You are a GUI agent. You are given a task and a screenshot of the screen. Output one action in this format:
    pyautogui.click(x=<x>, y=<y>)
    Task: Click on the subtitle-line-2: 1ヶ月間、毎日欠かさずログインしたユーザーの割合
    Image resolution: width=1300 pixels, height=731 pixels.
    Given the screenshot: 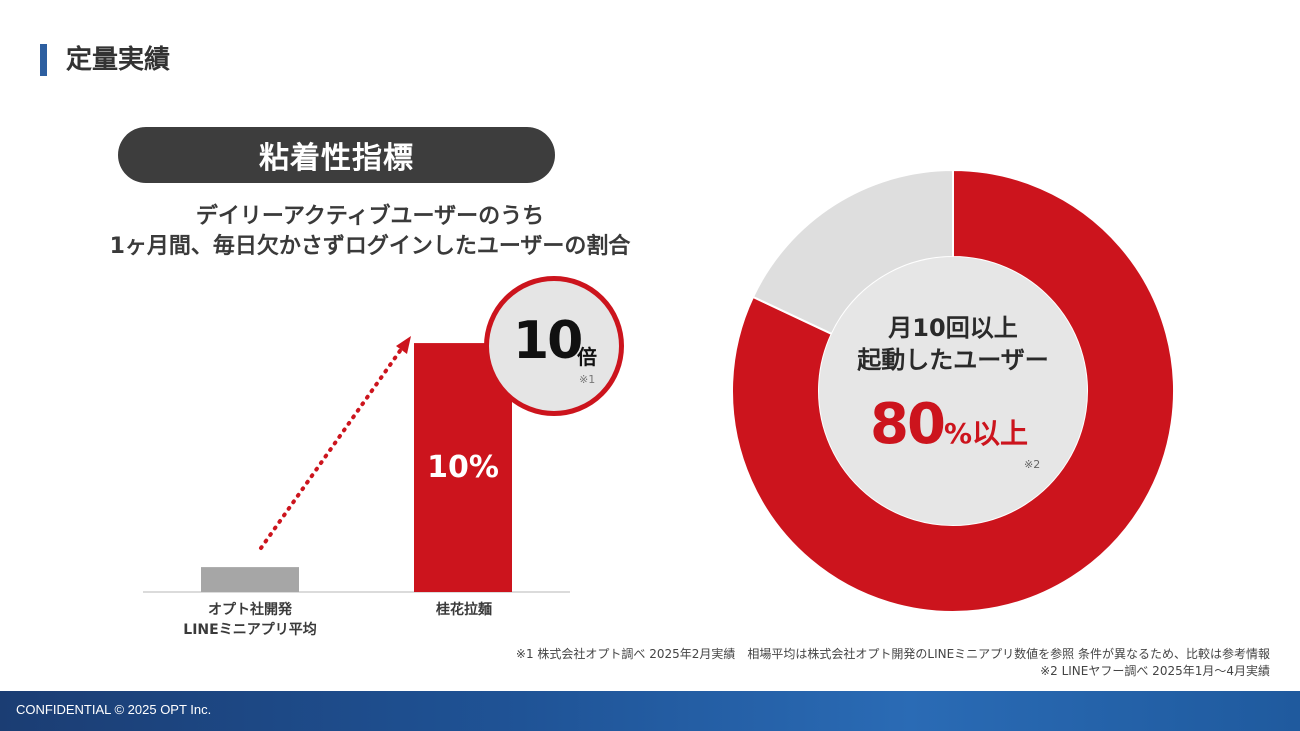 What is the action you would take?
    pyautogui.click(x=370, y=246)
    